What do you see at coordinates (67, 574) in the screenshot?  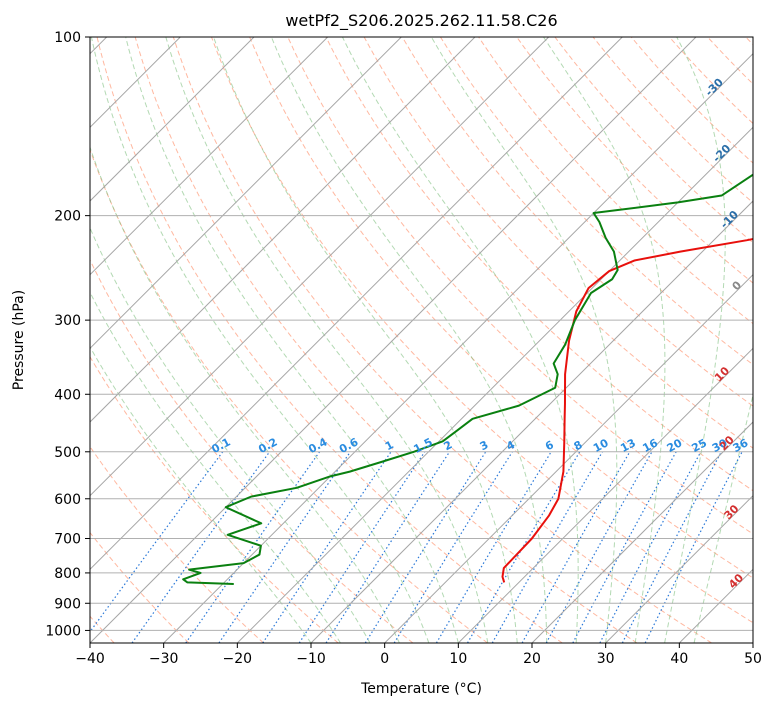 I see `y-tick-label: 800` at bounding box center [67, 574].